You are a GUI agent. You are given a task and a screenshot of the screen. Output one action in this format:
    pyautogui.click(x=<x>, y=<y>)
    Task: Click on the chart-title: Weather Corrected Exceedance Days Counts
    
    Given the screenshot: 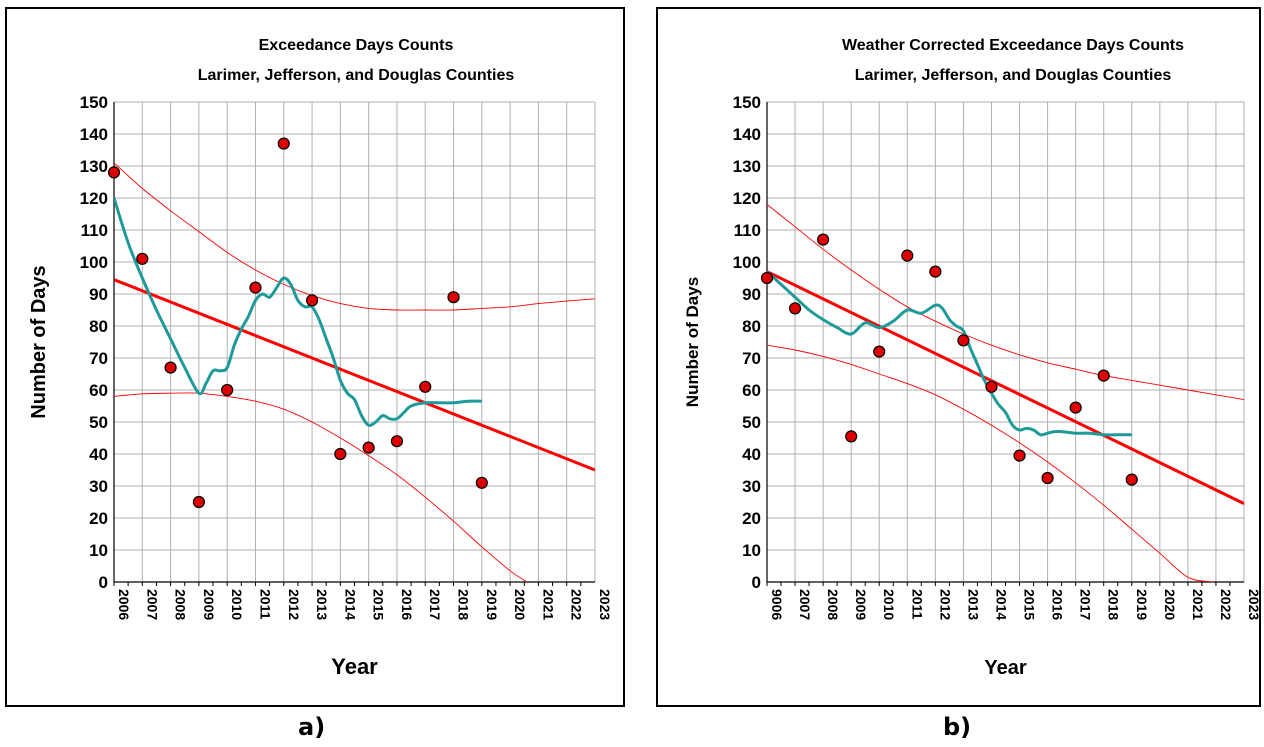 What is the action you would take?
    pyautogui.click(x=1013, y=45)
    